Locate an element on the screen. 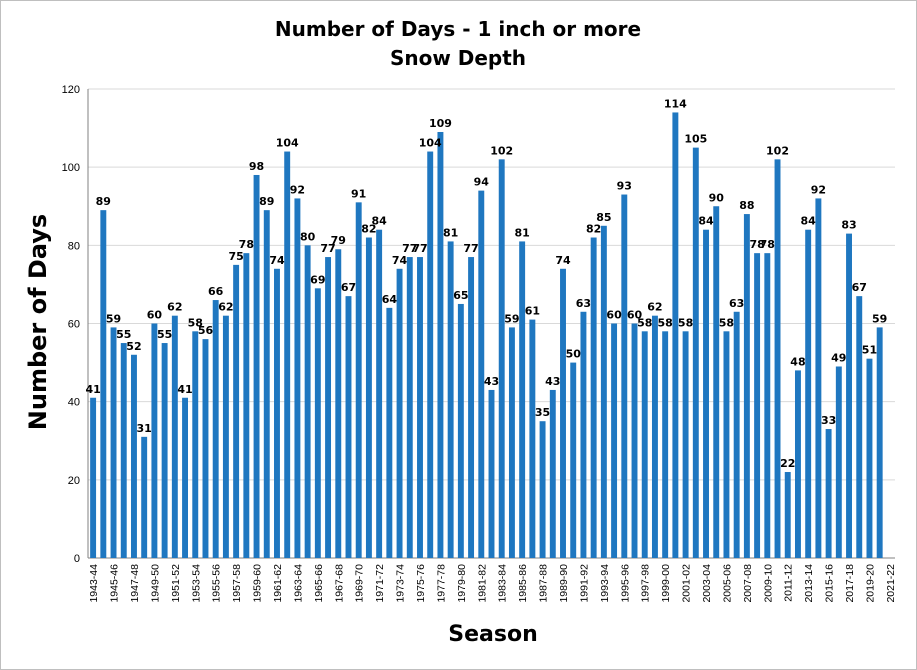 This screenshot has height=670, width=917. y-tick-label: 20 is located at coordinates (74, 481).